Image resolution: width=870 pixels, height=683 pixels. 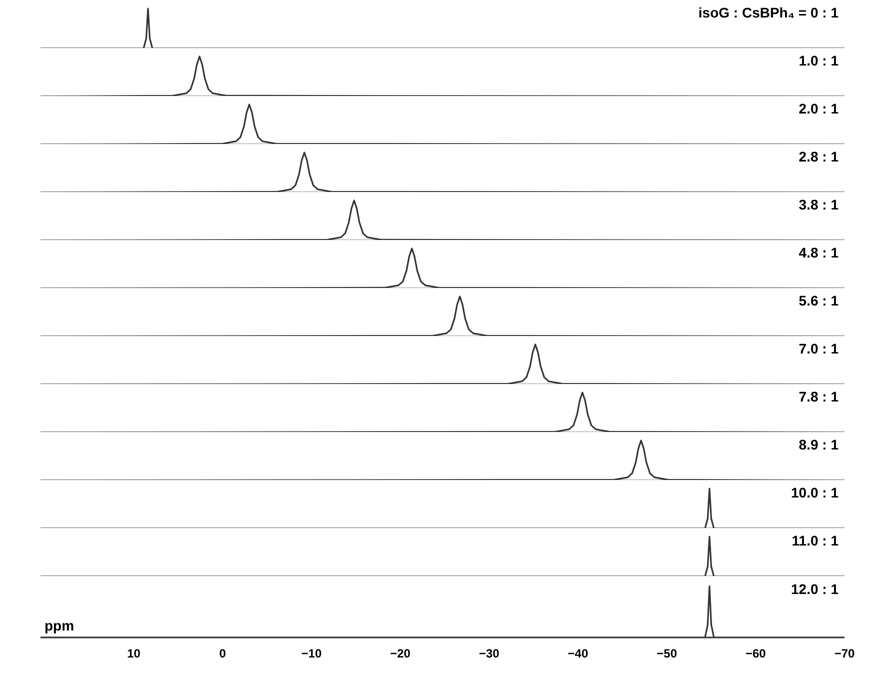 I want to click on chart-title: 7.8 : 1, so click(x=818, y=396).